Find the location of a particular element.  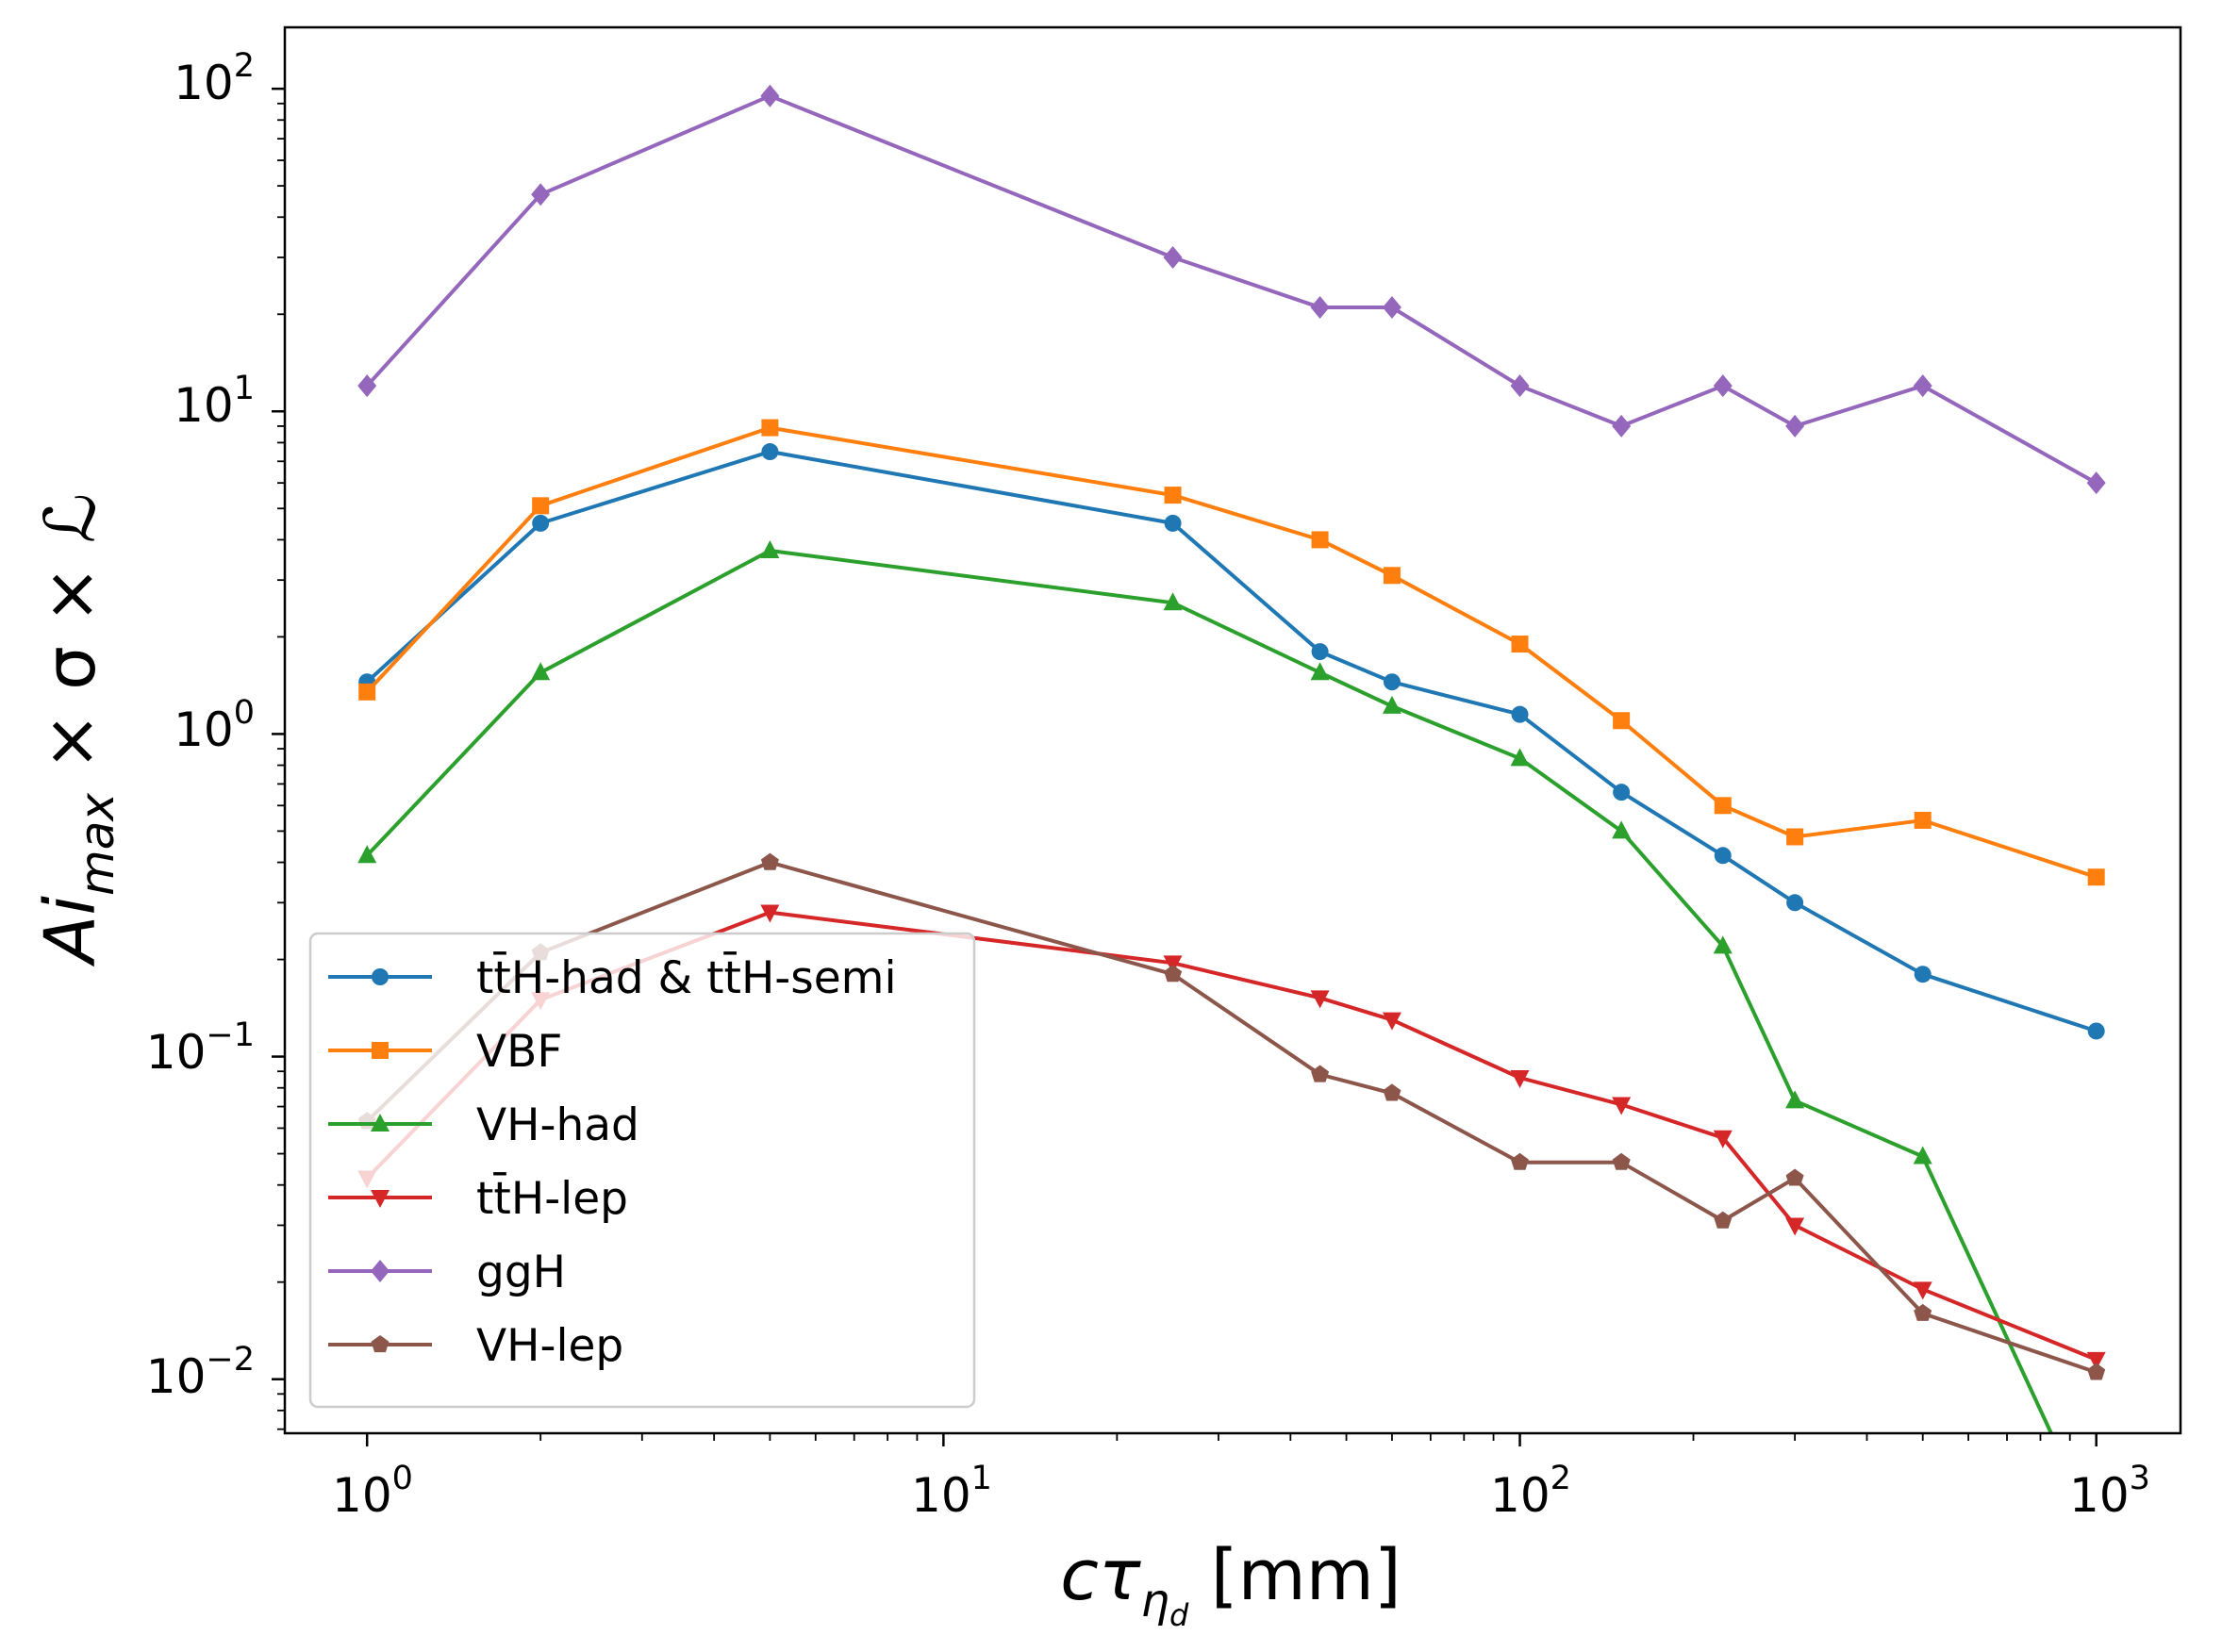

y-tick-label: 10⁻¹ is located at coordinates (200, 1048).